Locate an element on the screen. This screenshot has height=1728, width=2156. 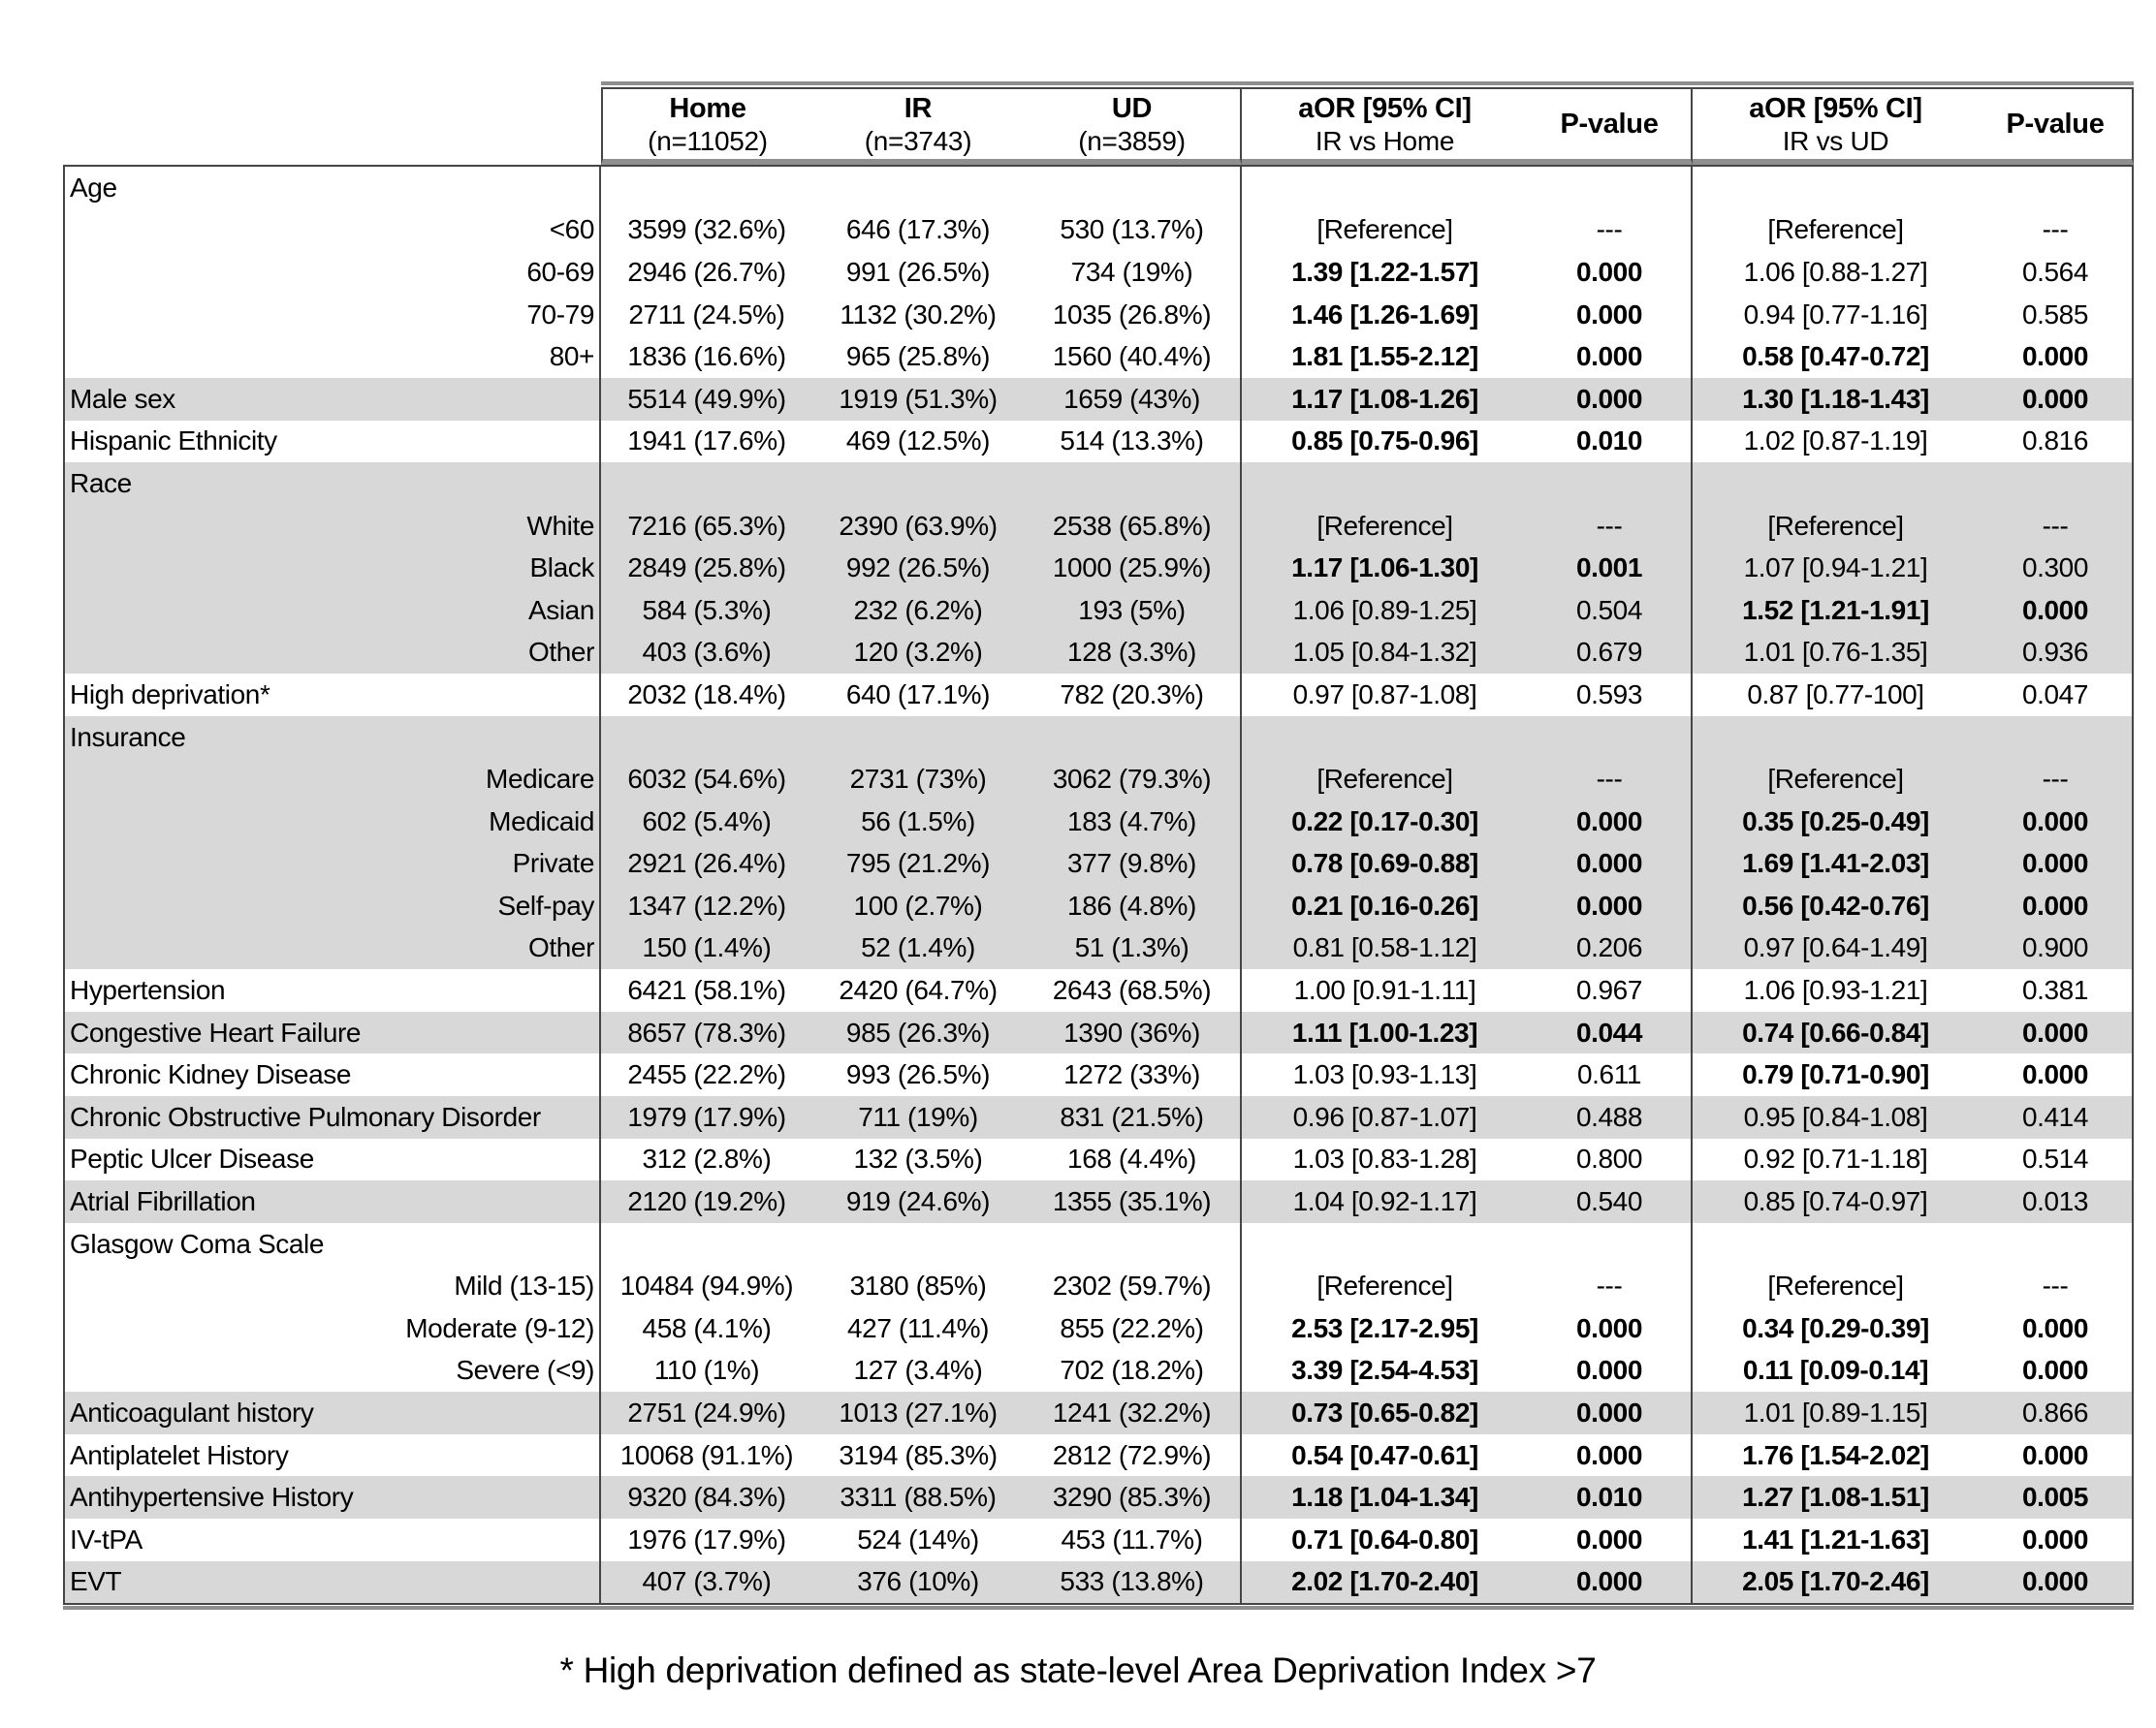
pvalue-ir-vs-ud: --- is located at coordinates (2056, 779).